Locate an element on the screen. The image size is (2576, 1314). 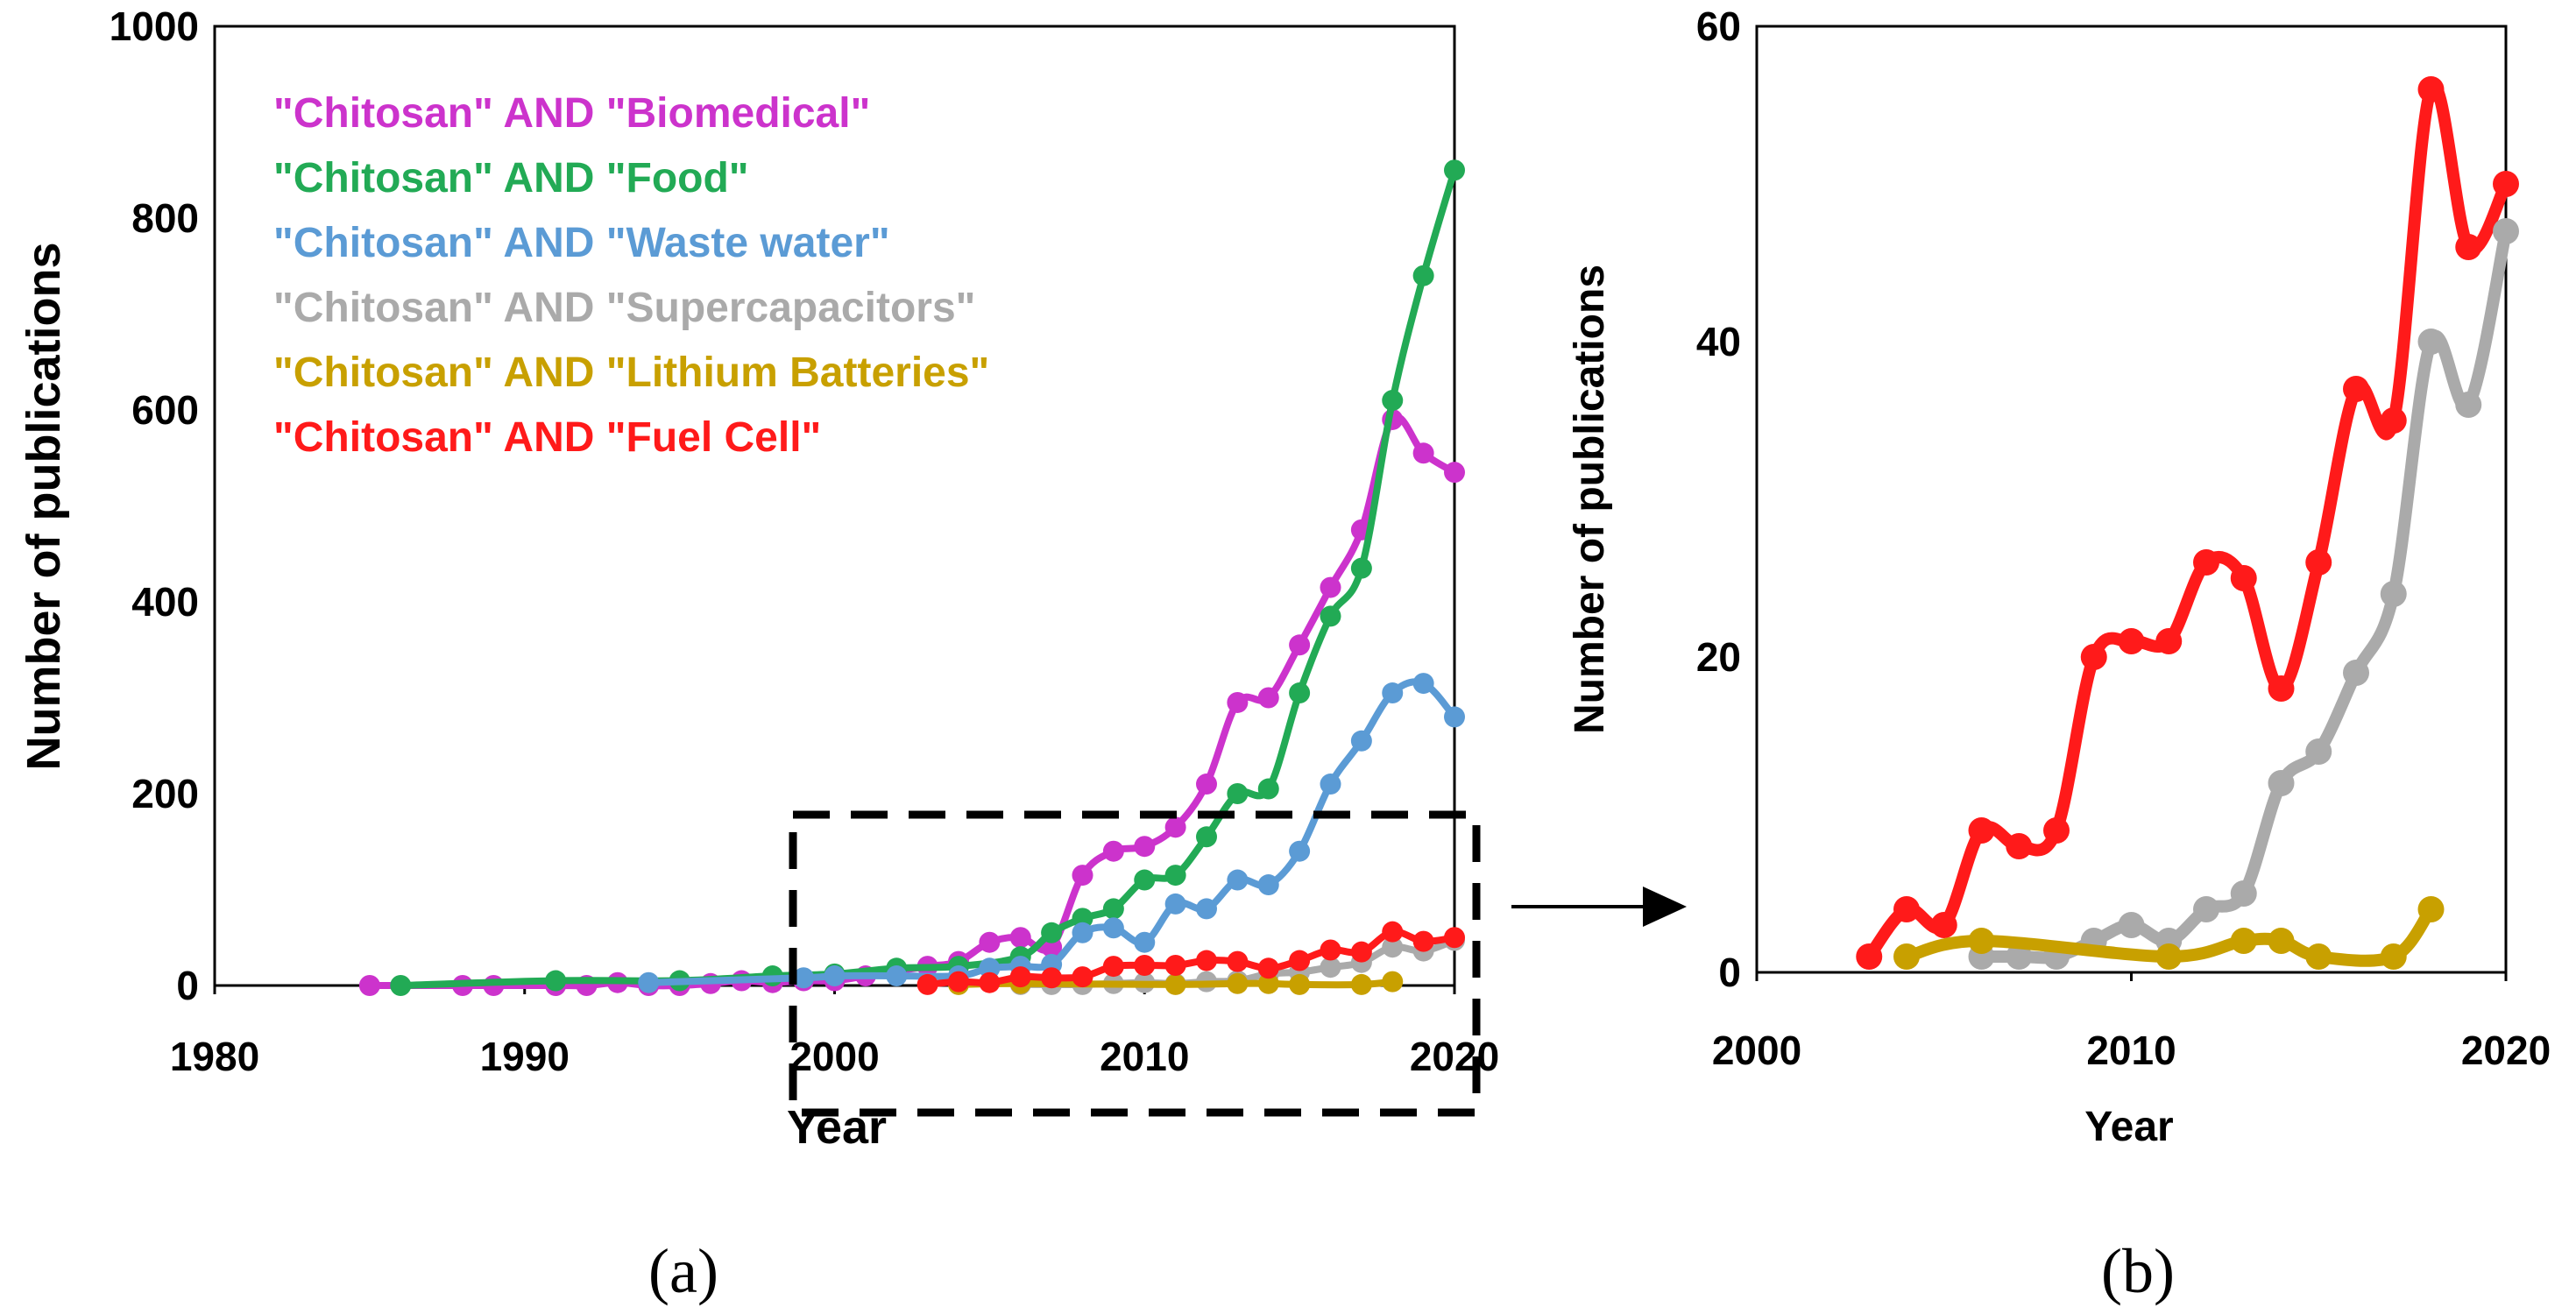
panel-a-y-axis-title: Number of publications is located at coordinates (44, 506).